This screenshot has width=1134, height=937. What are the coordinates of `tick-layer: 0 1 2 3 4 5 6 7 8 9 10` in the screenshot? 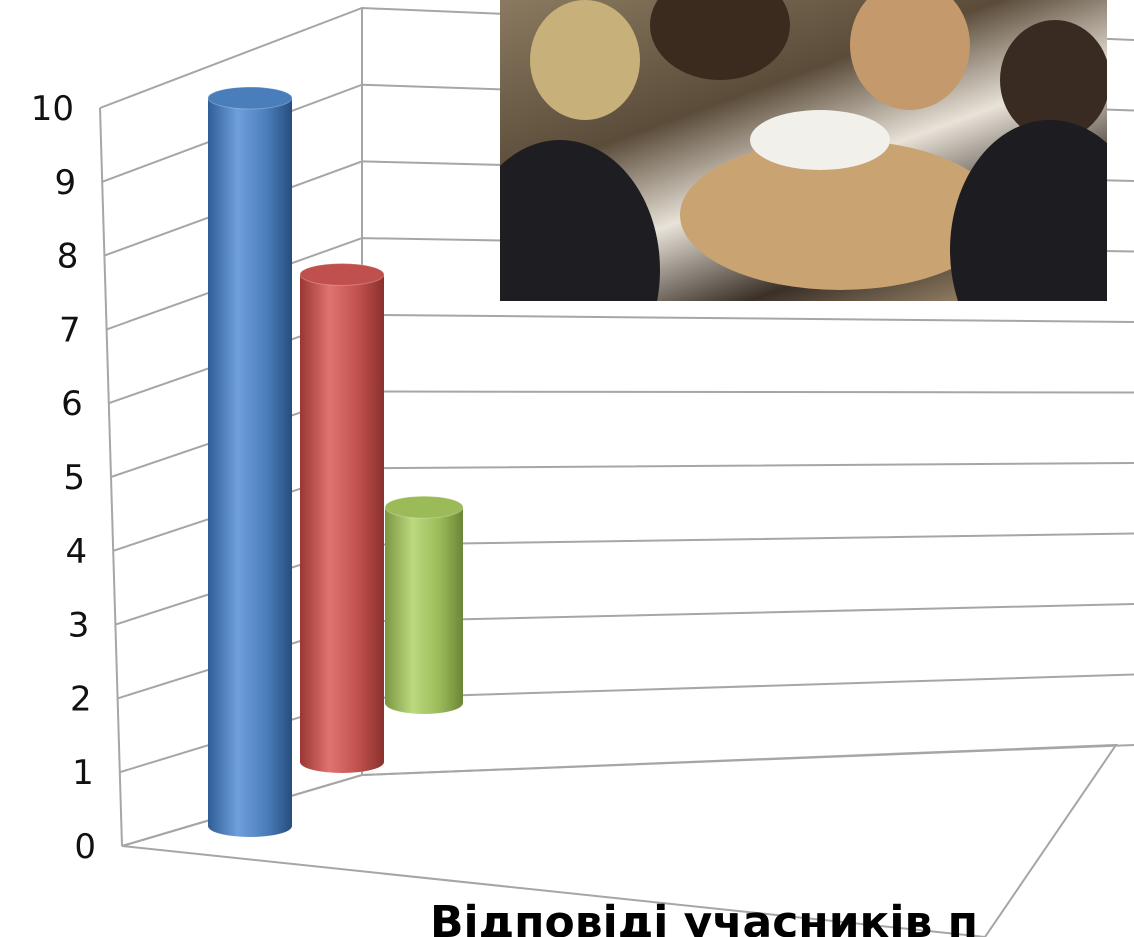 It's located at (63, 478).